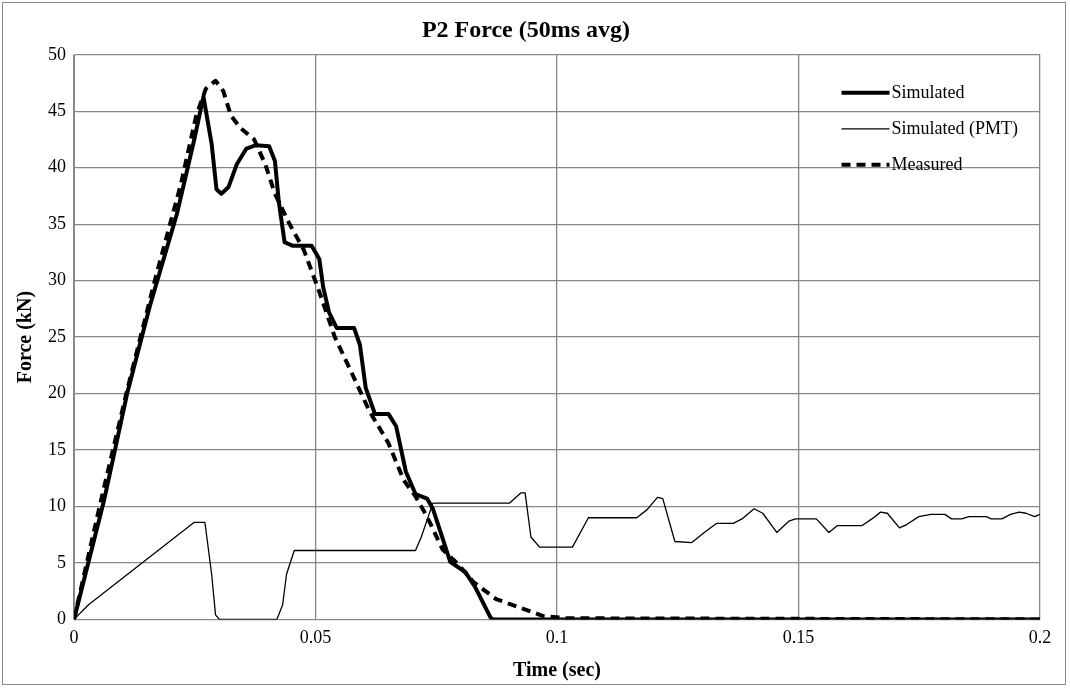  Describe the element at coordinates (57, 392) in the screenshot. I see `y-tick-label: 20` at that location.